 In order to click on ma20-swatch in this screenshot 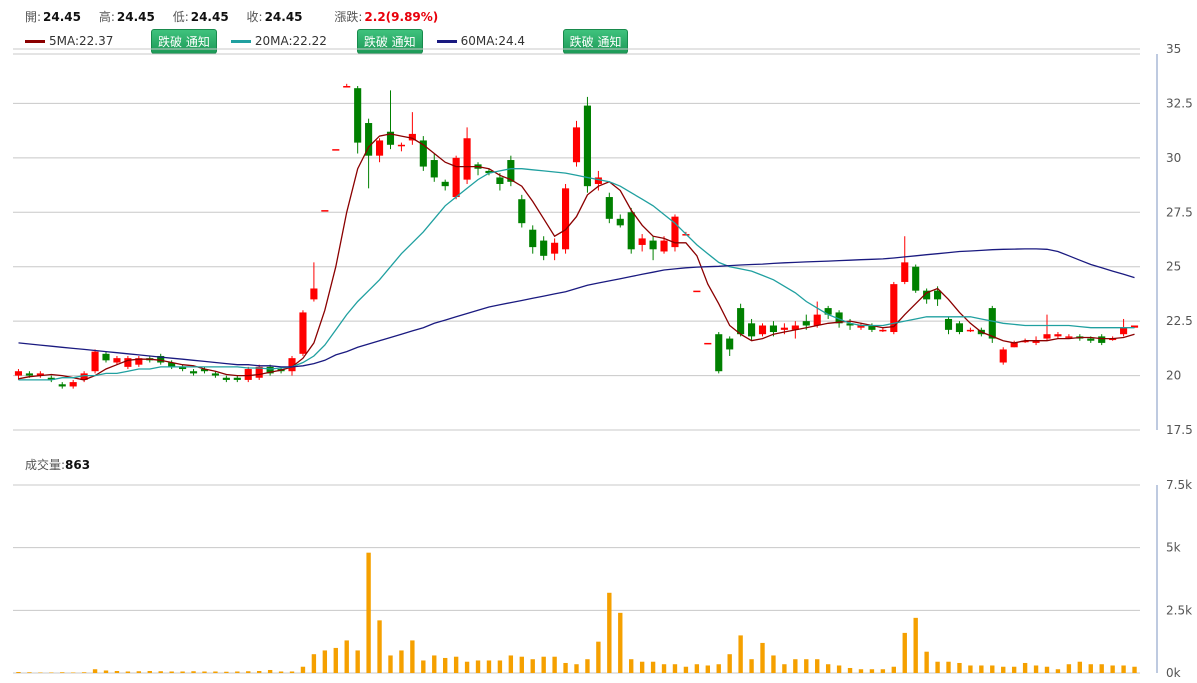, I will do `click(240, 41)`.